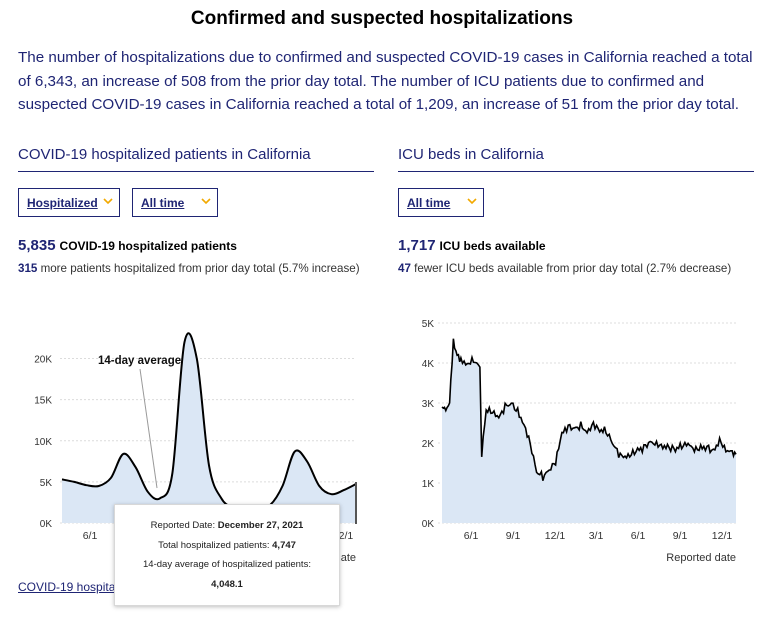  What do you see at coordinates (46, 524) in the screenshot?
I see `hosp-y-tick-label: 0K` at bounding box center [46, 524].